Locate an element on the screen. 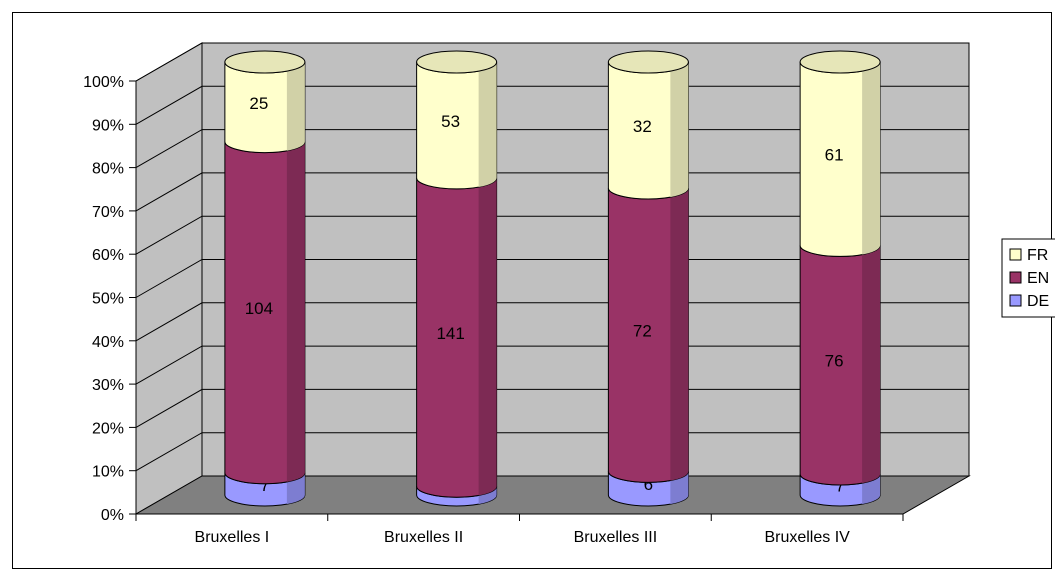  legend-label-en: EN is located at coordinates (1038, 278).